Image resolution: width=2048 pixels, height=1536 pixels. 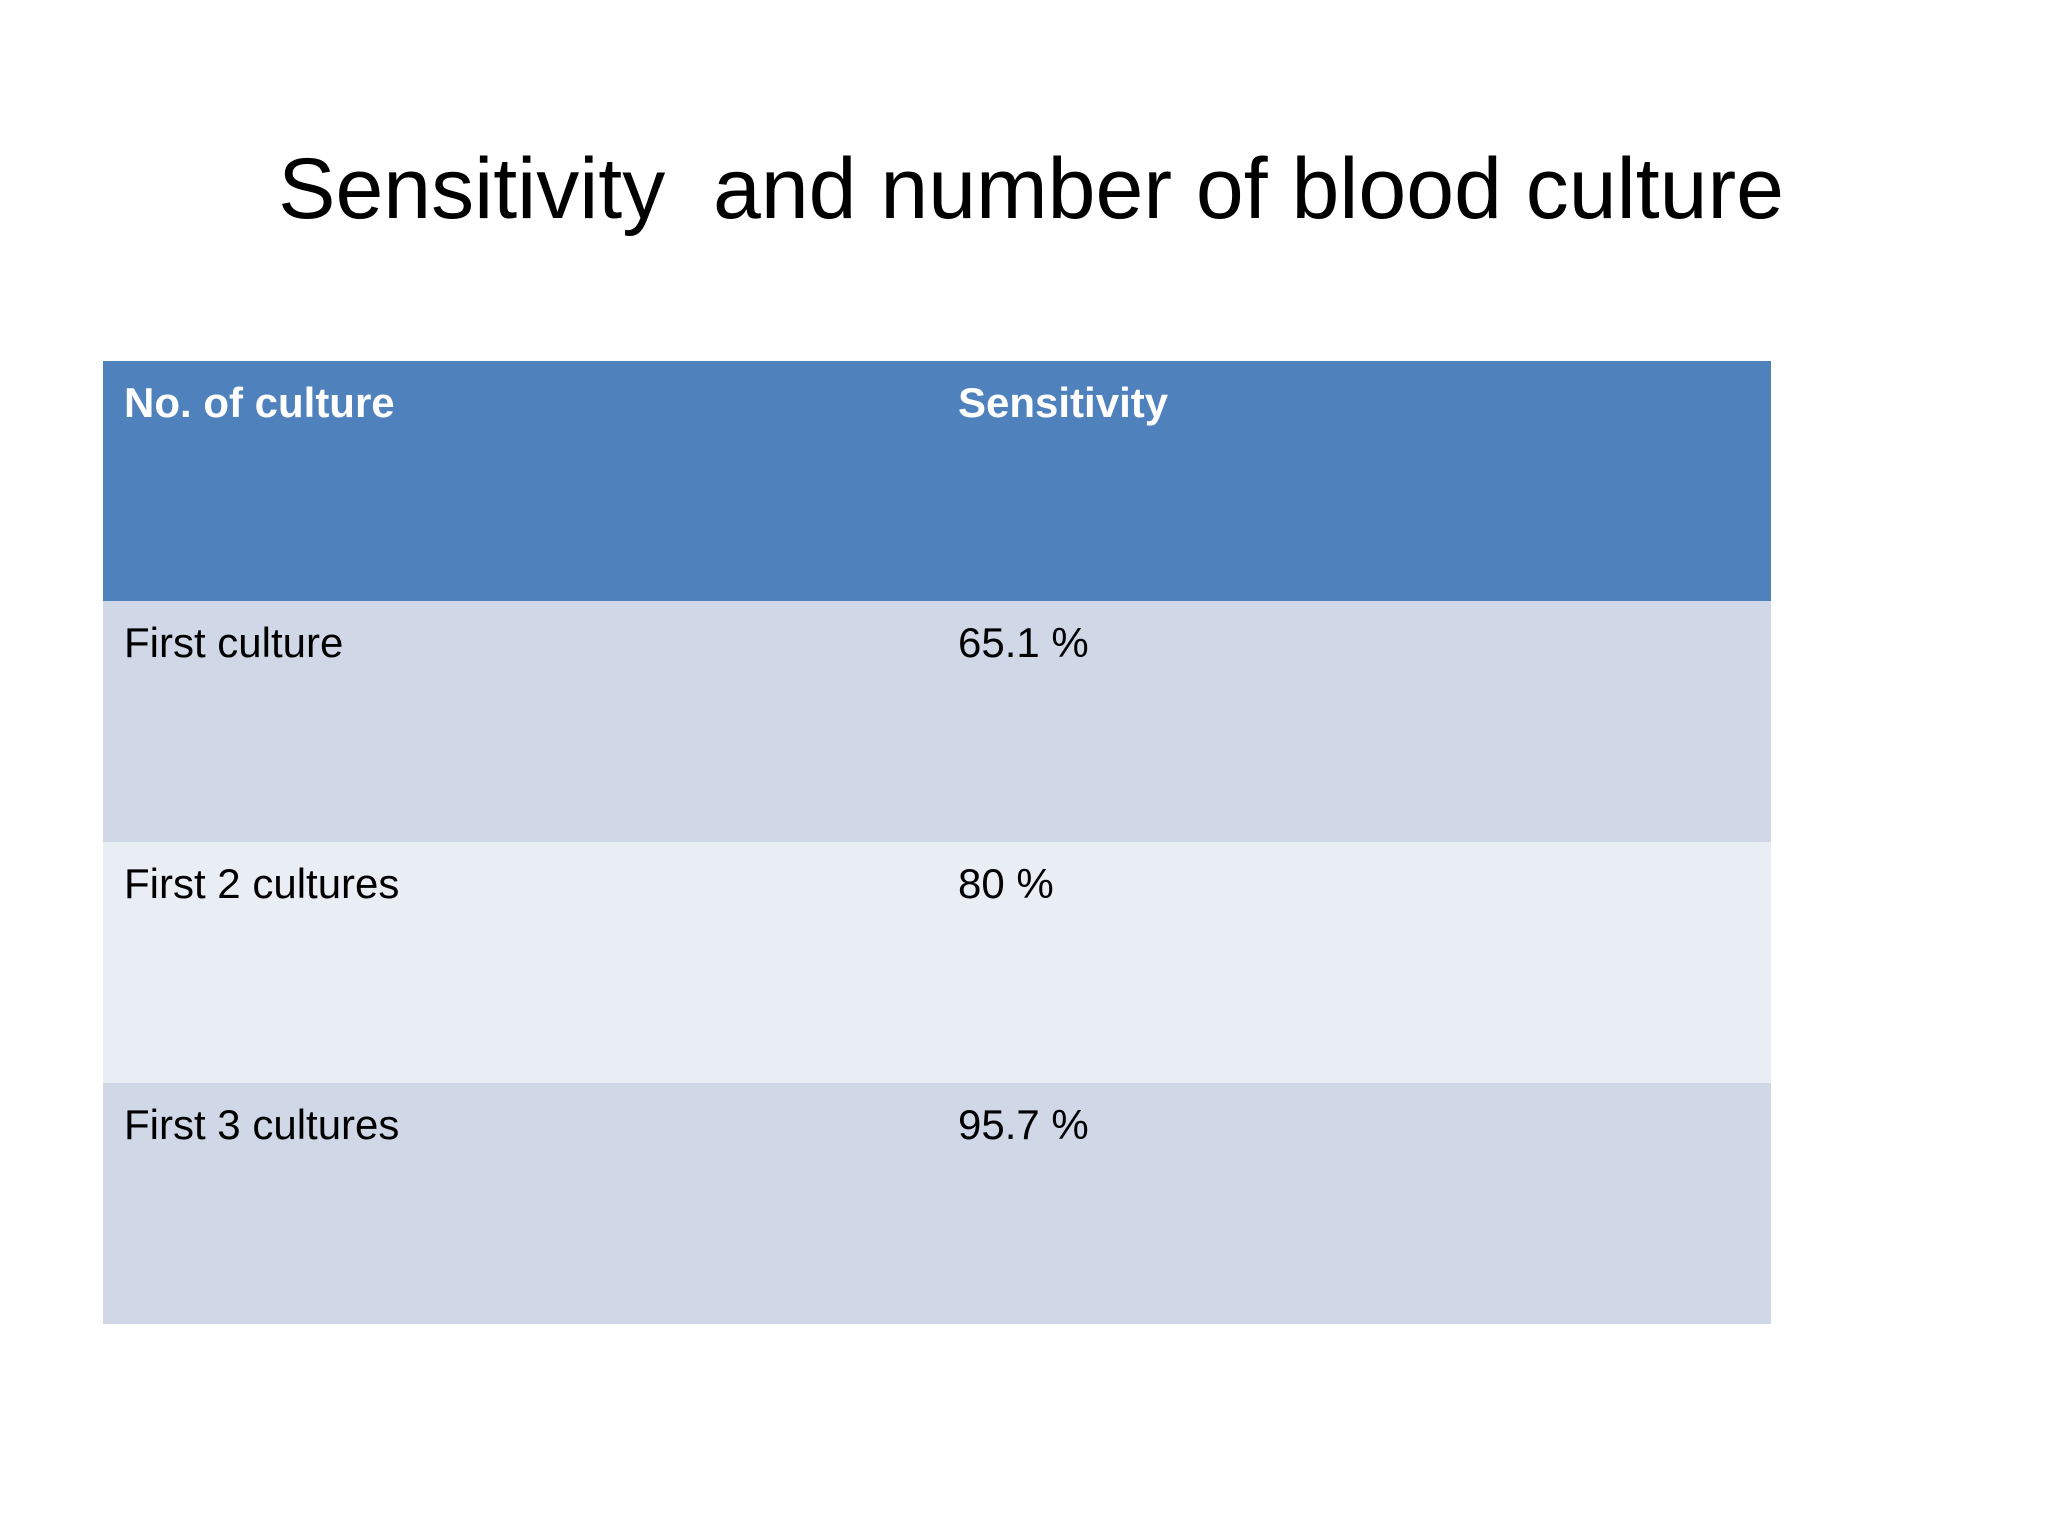 I want to click on header-cell: No. of culture, so click(x=520, y=481).